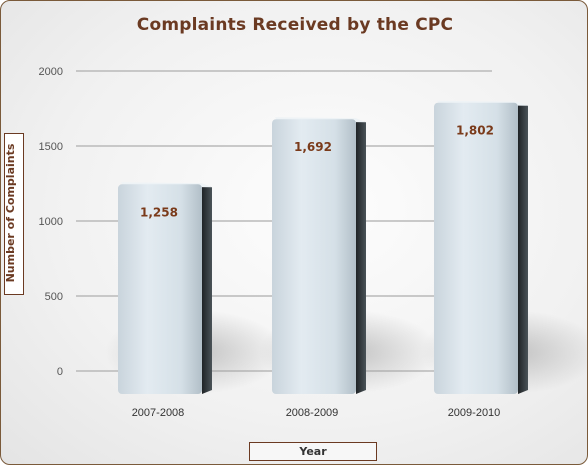 The width and height of the screenshot is (588, 465). Describe the element at coordinates (159, 212) in the screenshot. I see `data-label: 1,258` at that location.